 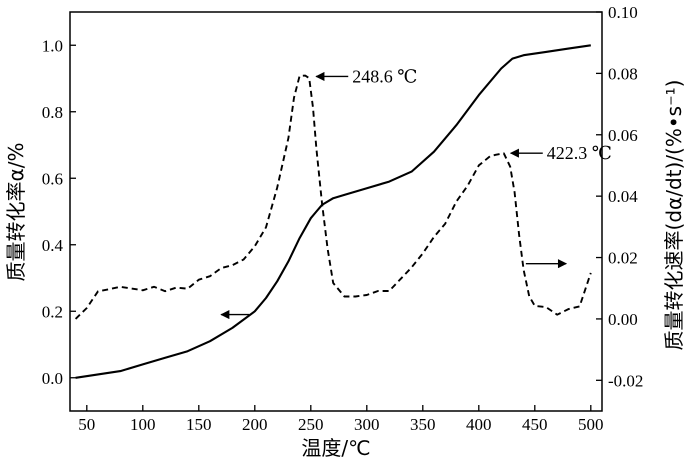 I want to click on y-axis-right-title: 质量转化速率(dα/dt)/(%•s⁻¹), so click(x=674, y=215).